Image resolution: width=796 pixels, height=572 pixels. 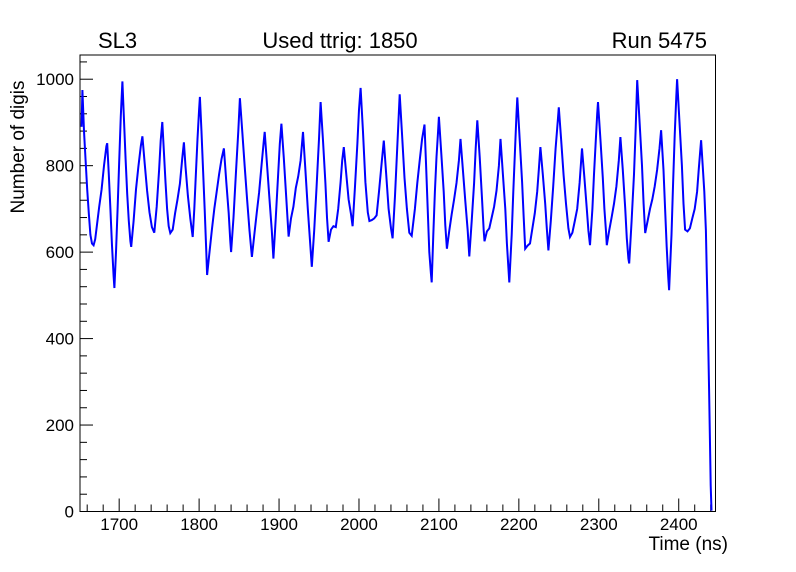 I want to click on x-tick-label: 1700, so click(x=119, y=524).